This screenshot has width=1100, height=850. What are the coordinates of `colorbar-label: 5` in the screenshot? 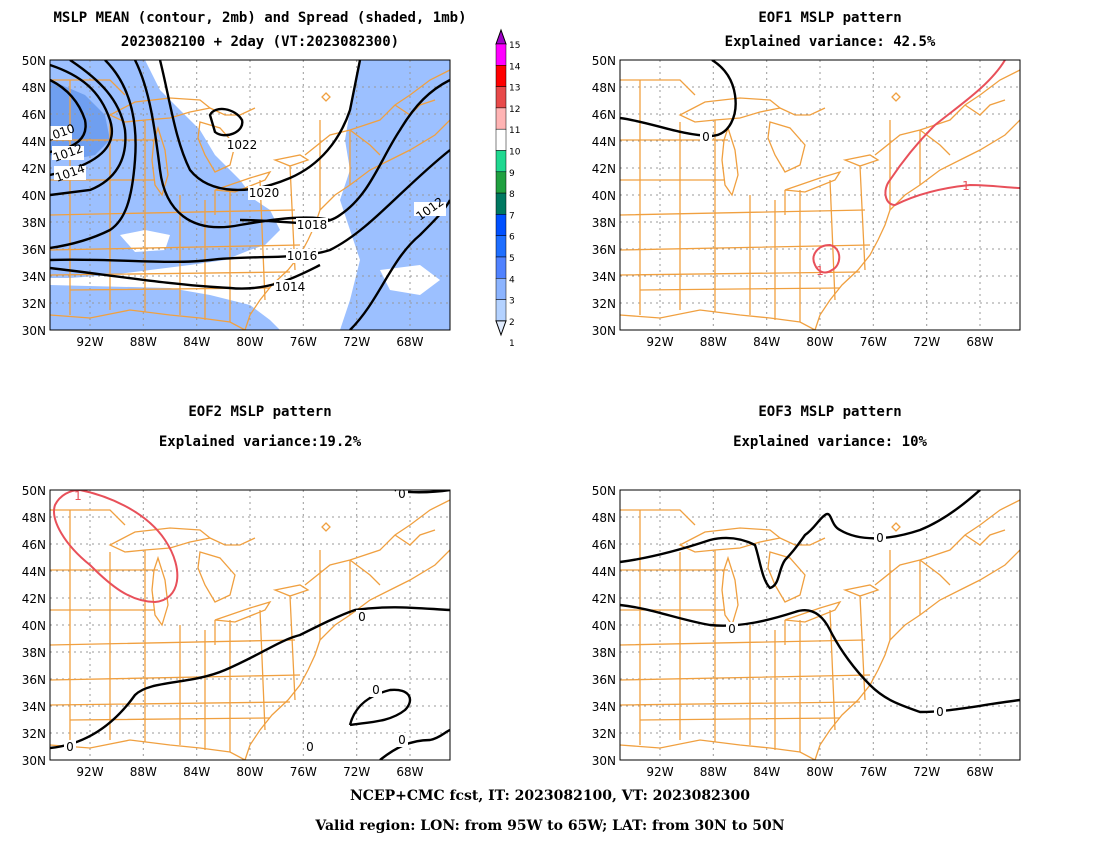 It's located at (512, 259).